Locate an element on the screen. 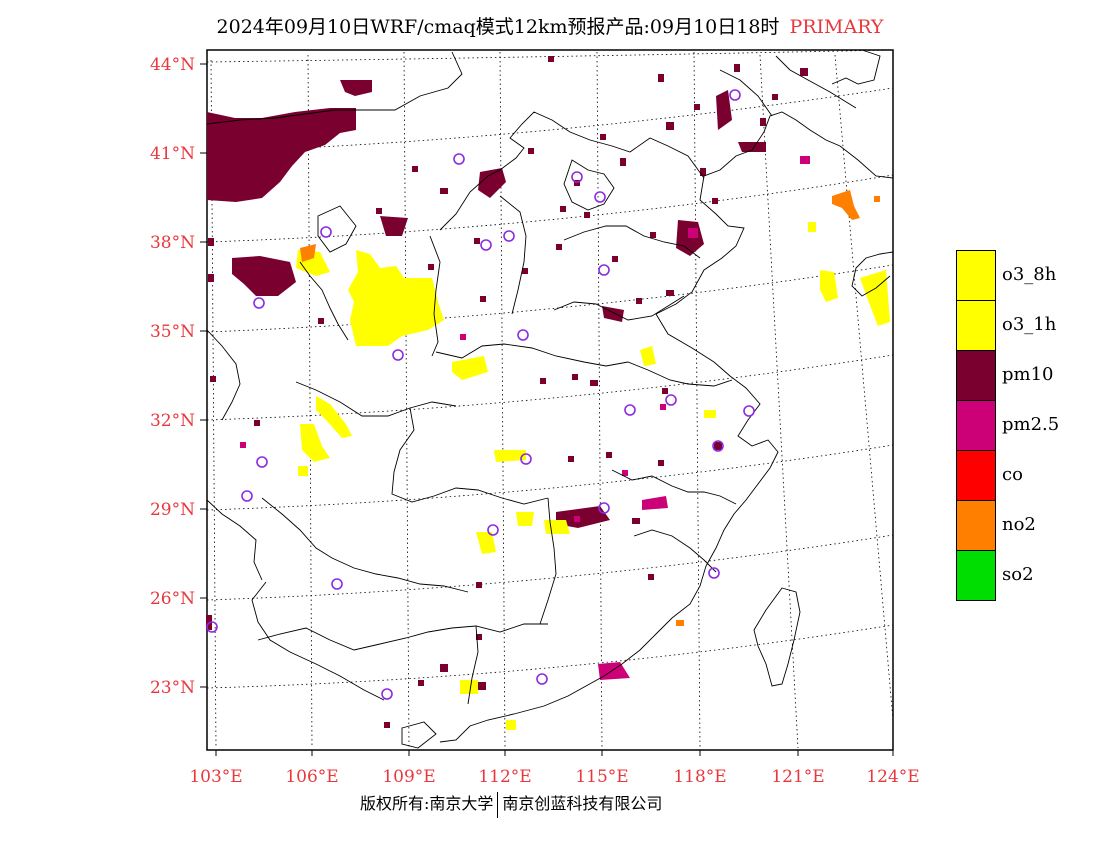  lon-label: 109°E is located at coordinates (408, 777).